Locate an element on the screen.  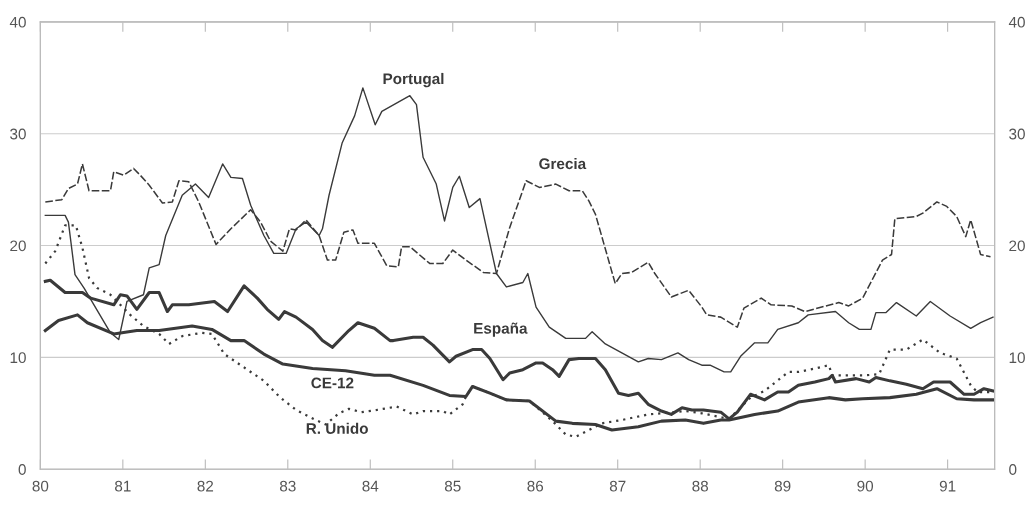
x-tick-label: 87 is located at coordinates (617, 486).